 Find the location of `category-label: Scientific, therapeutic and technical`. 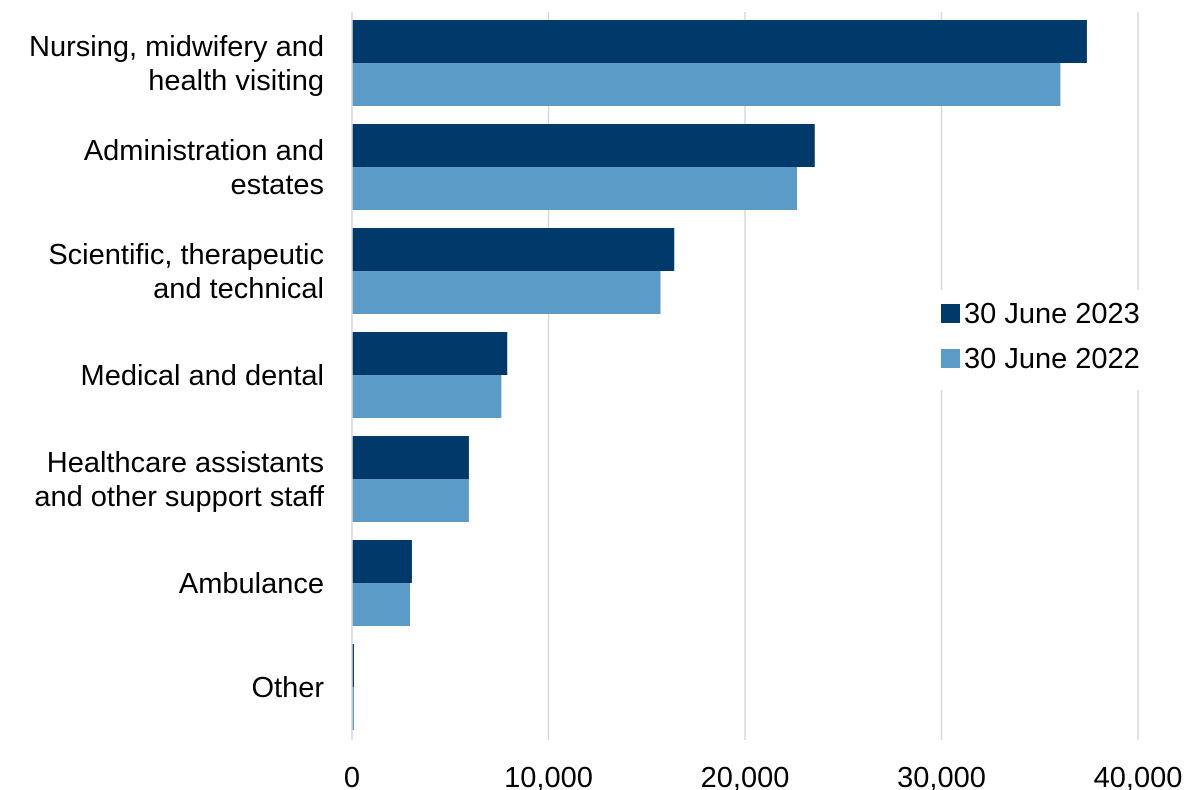

category-label: Scientific, therapeutic and technical is located at coordinates (186, 272).